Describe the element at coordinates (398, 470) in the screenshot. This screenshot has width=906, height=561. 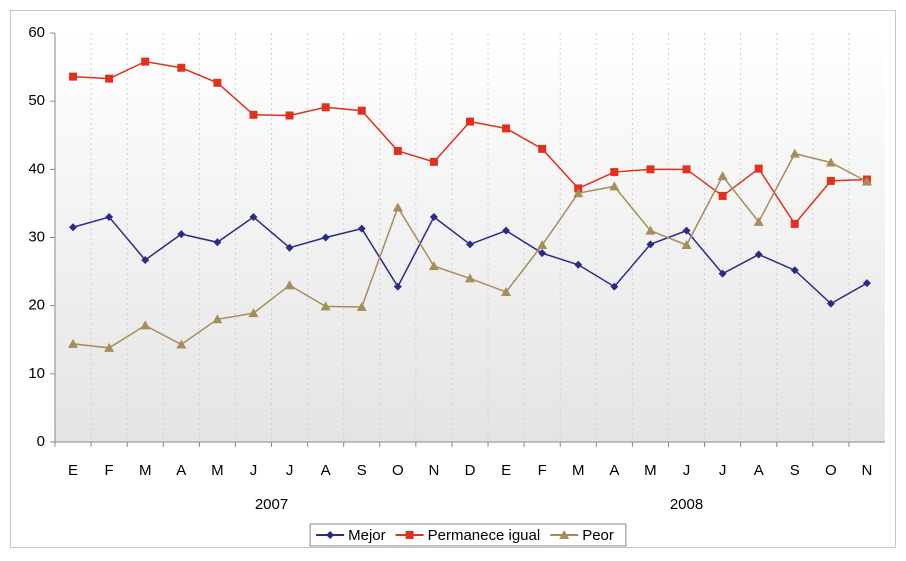
I see `x-tick-label: O` at that location.